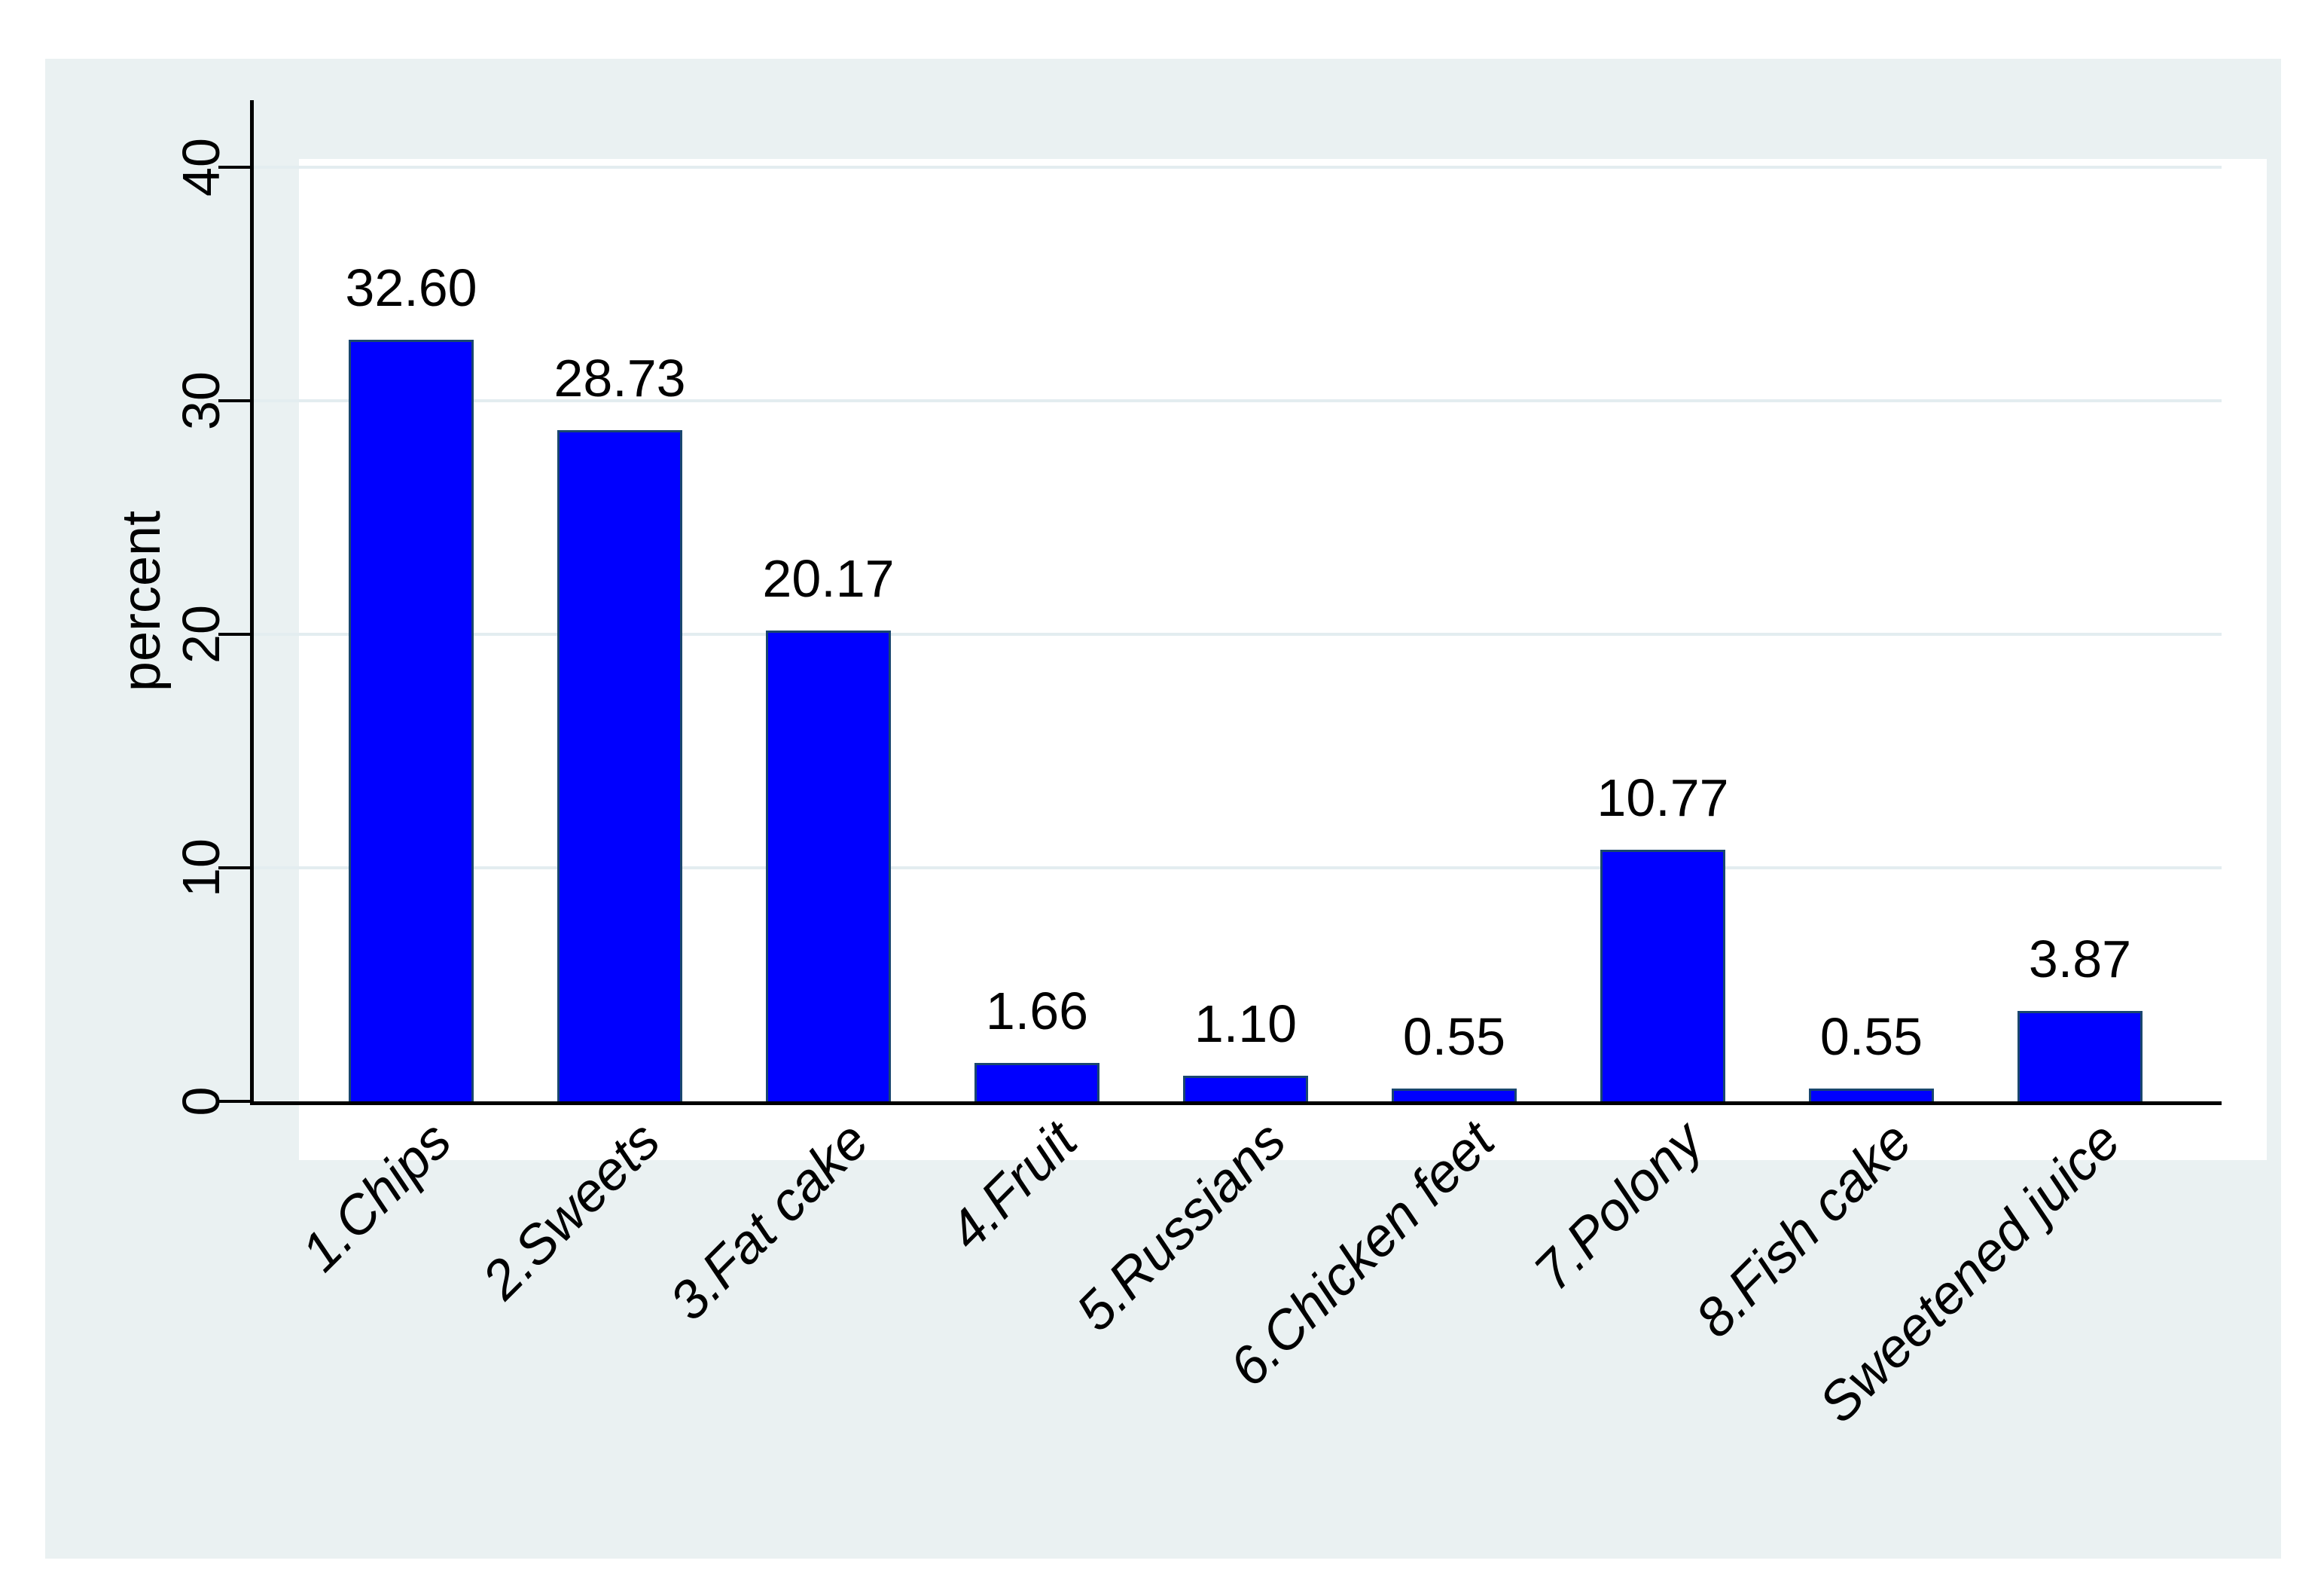 This screenshot has width=2324, height=1591. Describe the element at coordinates (201, 867) in the screenshot. I see `y-tick-label-10: 10` at that location.